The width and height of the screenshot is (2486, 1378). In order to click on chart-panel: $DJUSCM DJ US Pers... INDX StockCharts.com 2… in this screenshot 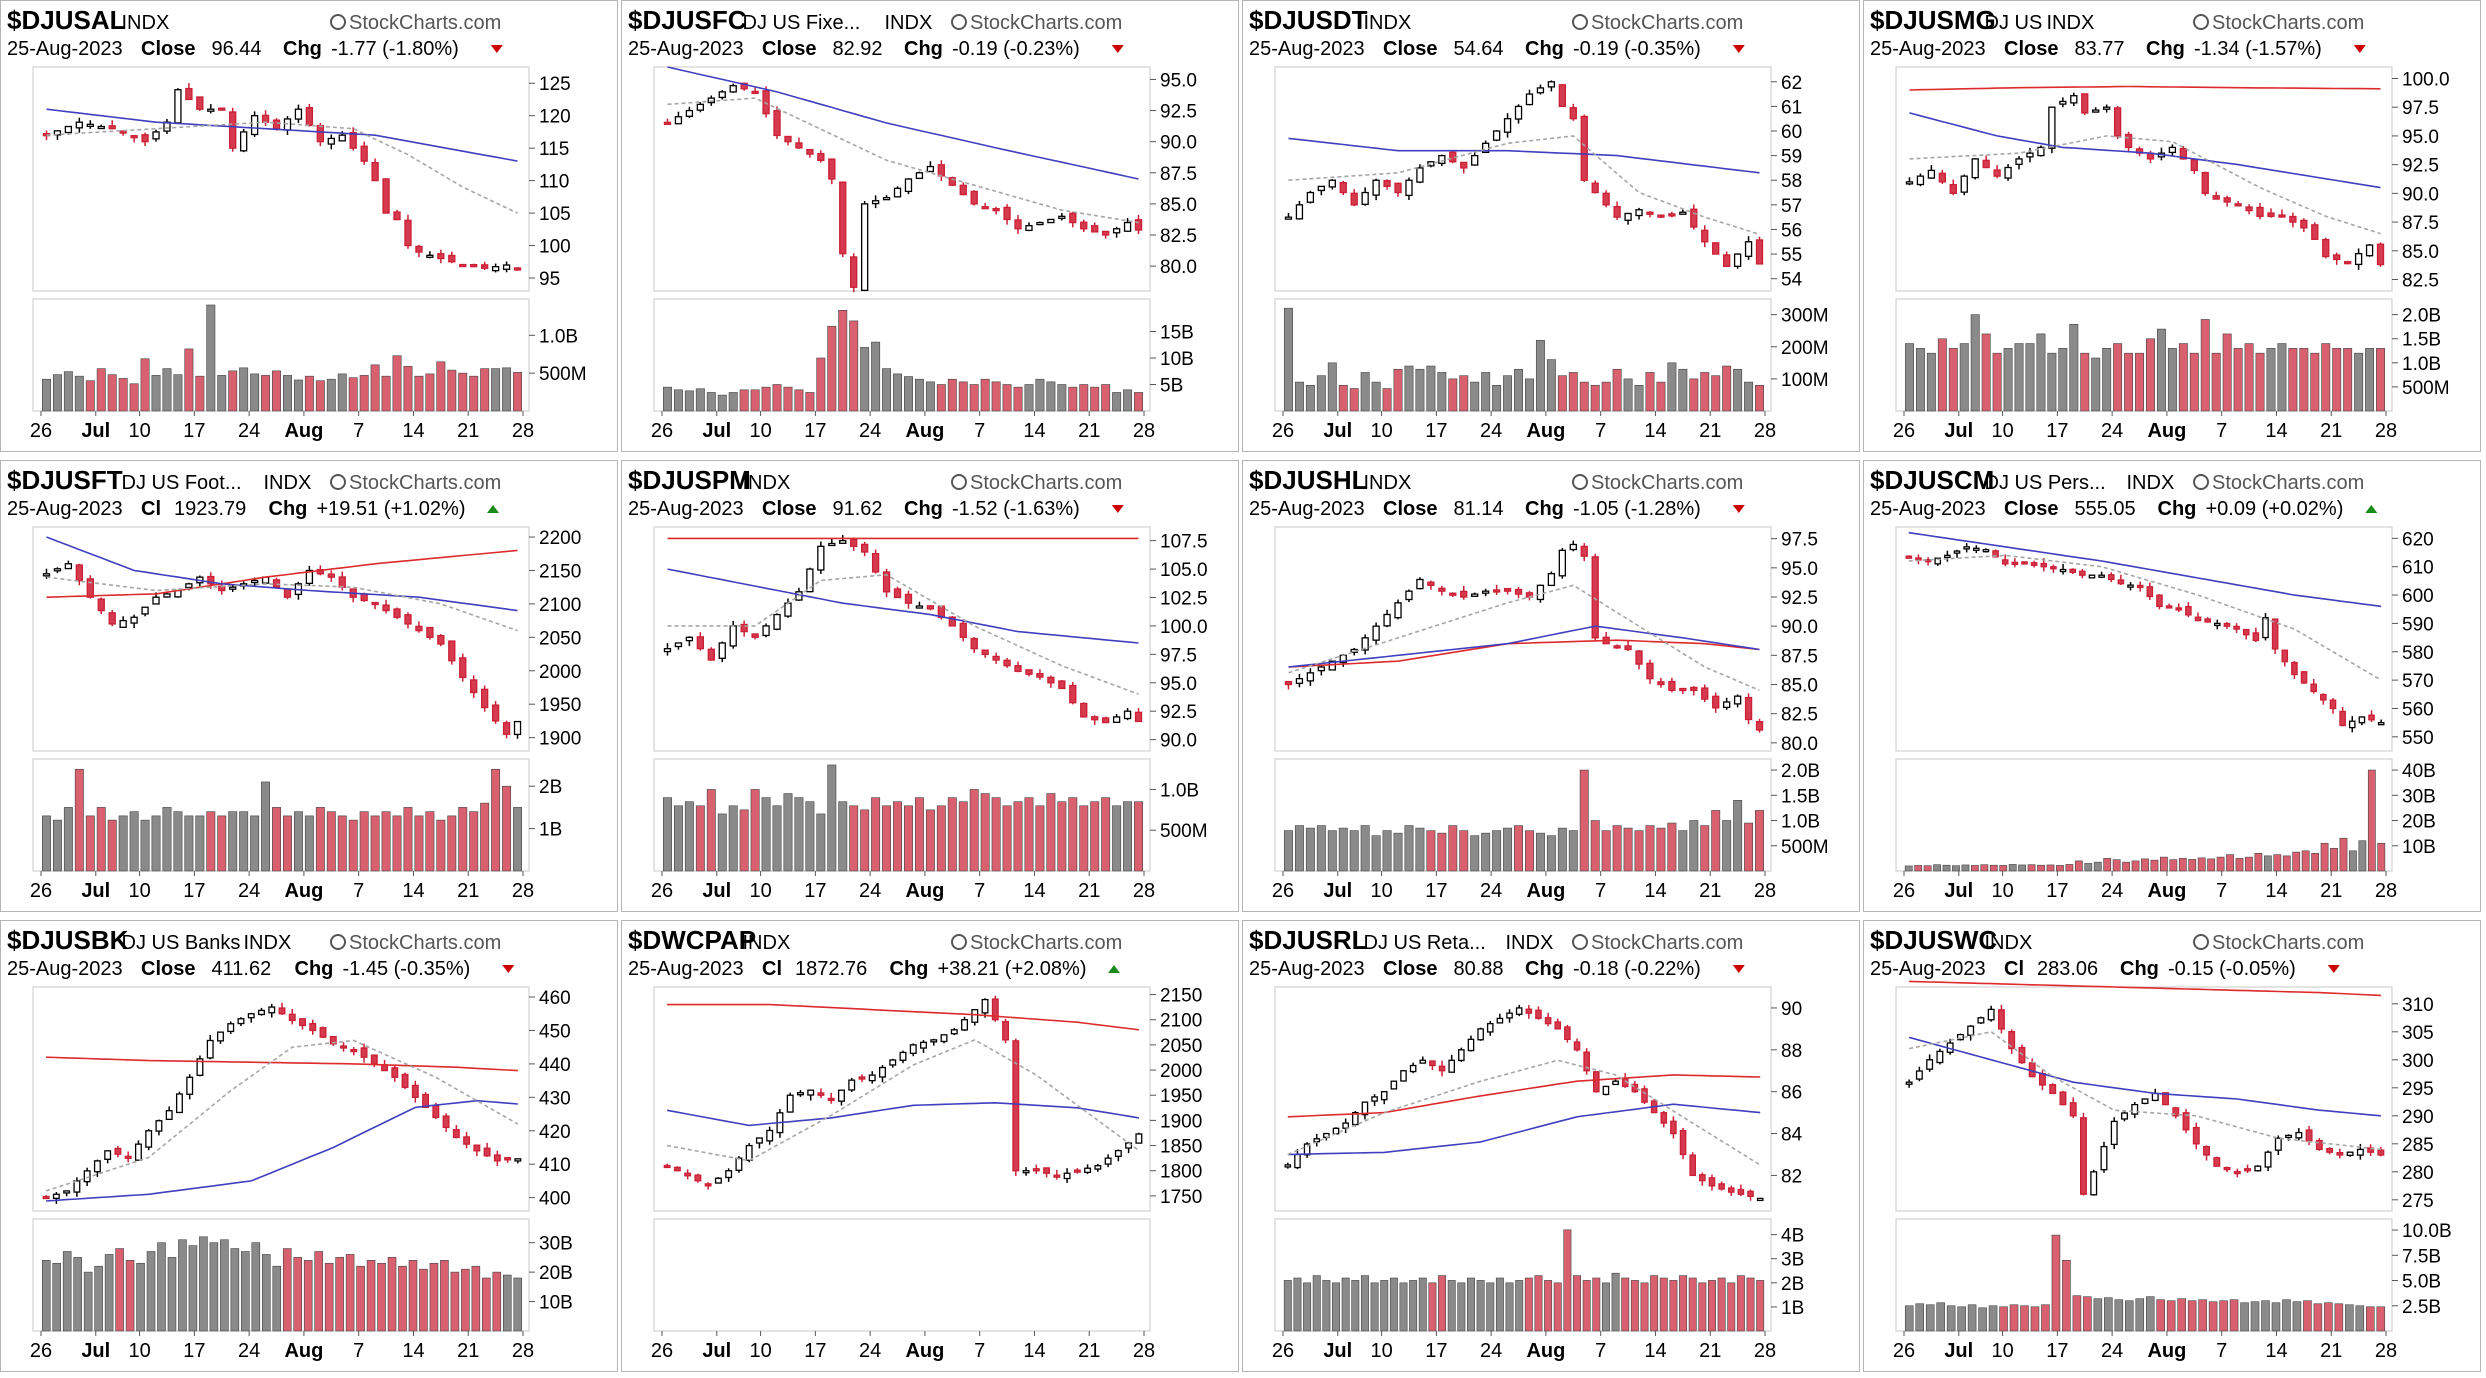, I will do `click(2172, 686)`.